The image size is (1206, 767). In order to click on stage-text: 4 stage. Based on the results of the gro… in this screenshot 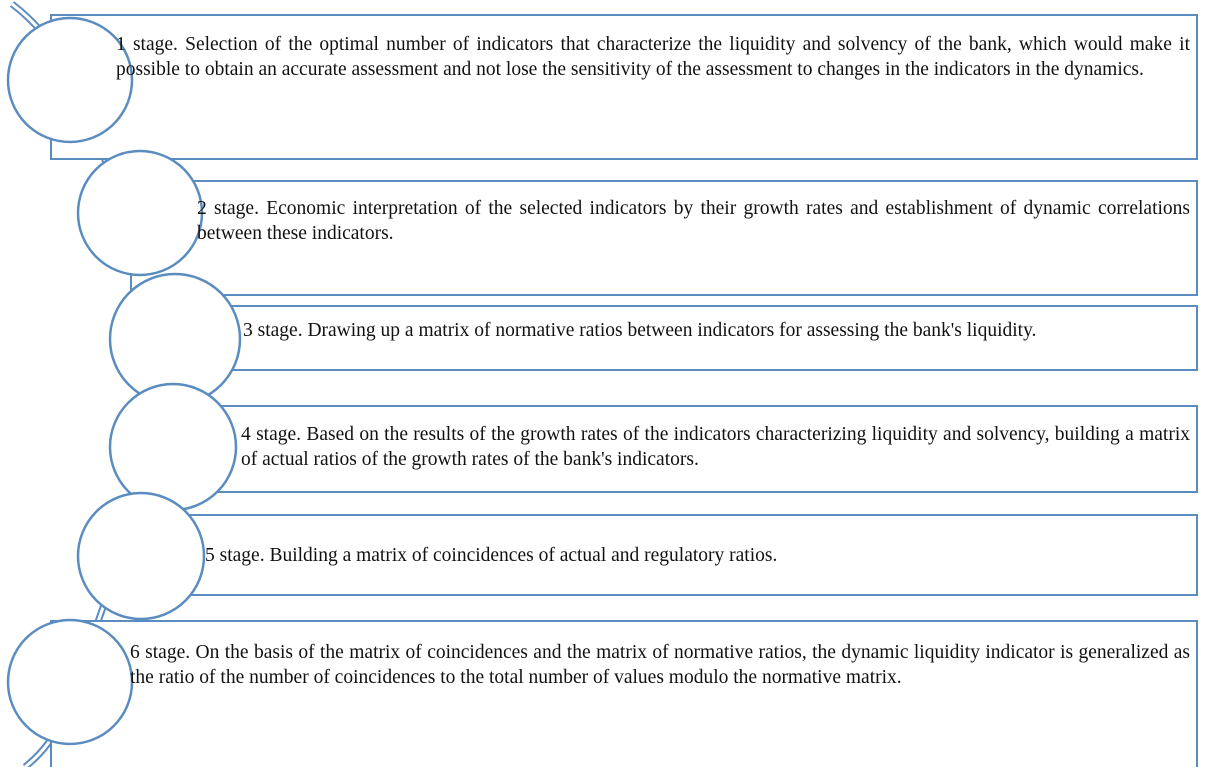, I will do `click(715, 447)`.